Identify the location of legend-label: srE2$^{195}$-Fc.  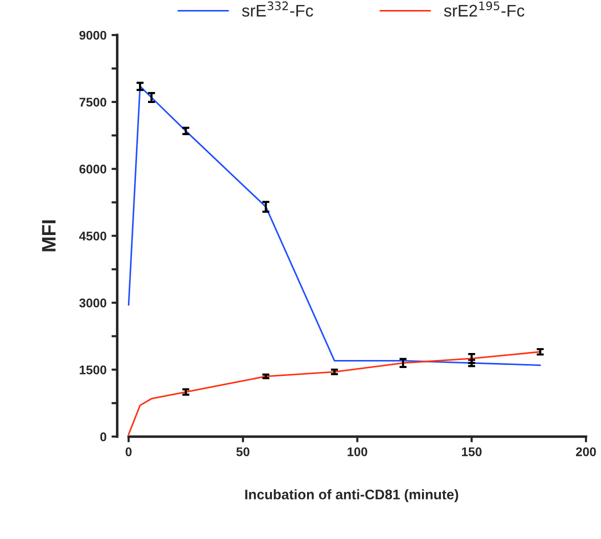
(484, 9).